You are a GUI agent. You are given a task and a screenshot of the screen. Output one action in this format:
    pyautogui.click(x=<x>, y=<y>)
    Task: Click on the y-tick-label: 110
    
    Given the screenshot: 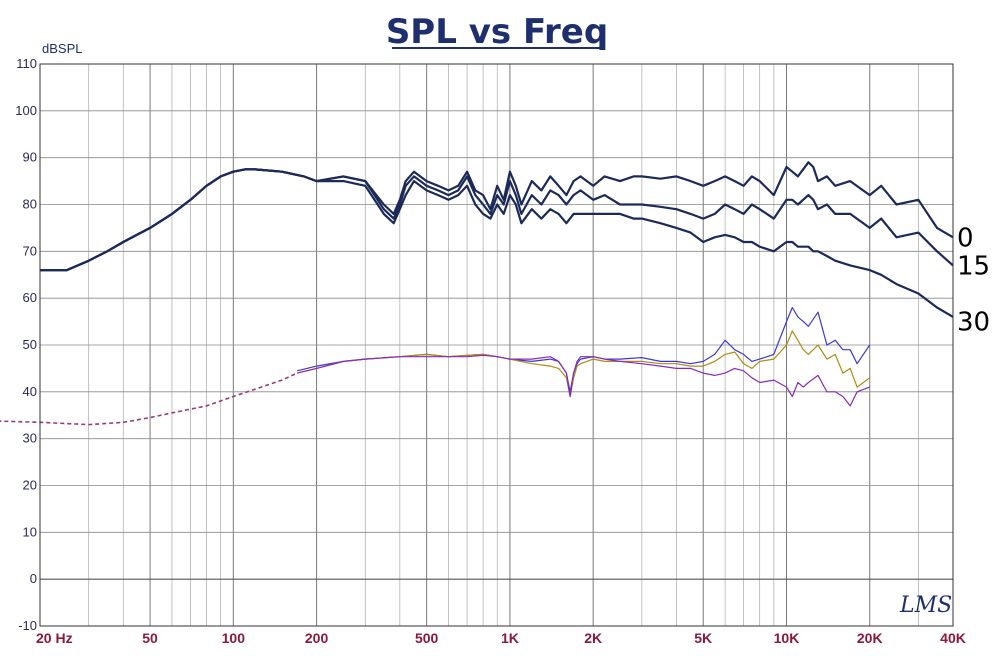 What is the action you would take?
    pyautogui.click(x=26, y=63)
    